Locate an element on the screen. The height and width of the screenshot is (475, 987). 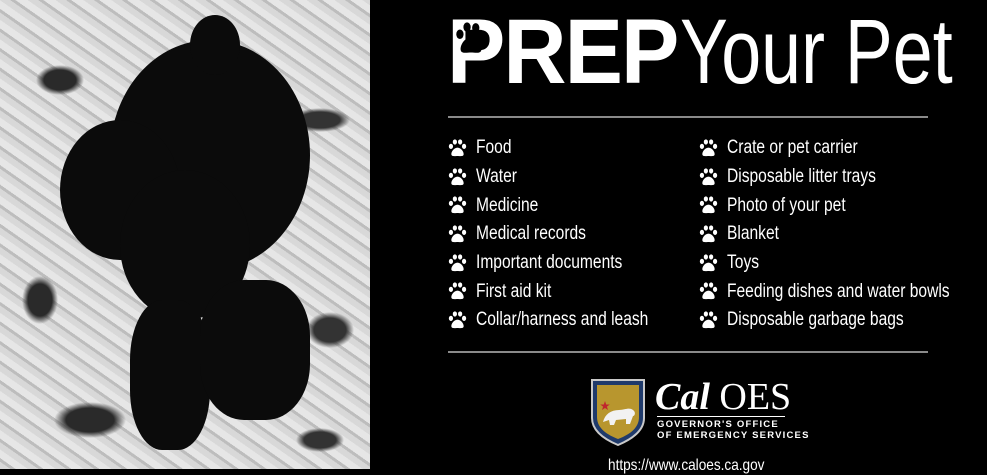
checklist-item: Toys is located at coordinates (842, 263).